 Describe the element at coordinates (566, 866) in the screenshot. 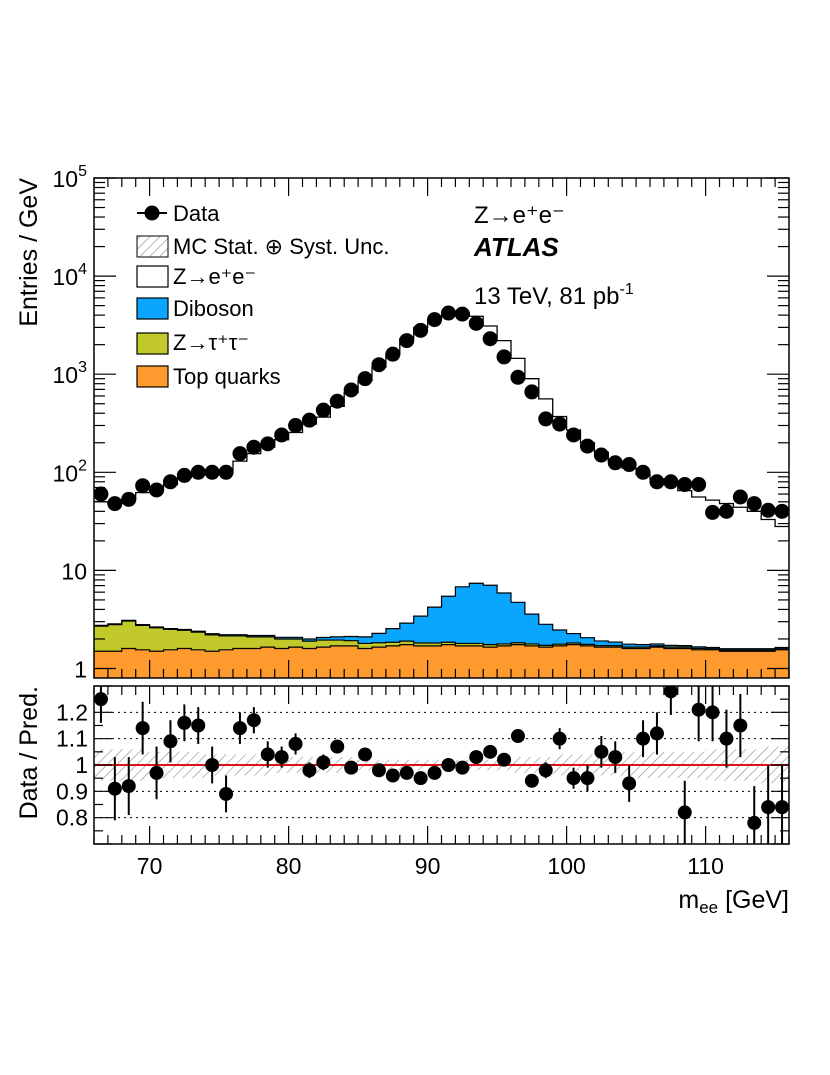

I see `x-tick-label: 100` at that location.